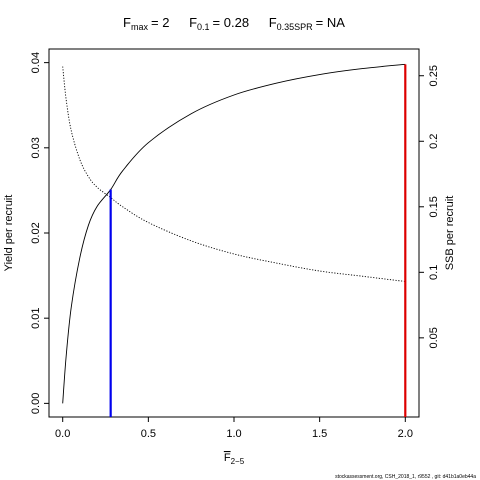 This screenshot has height=480, width=480. I want to click on title-f01-symbol: F, so click(193, 22).